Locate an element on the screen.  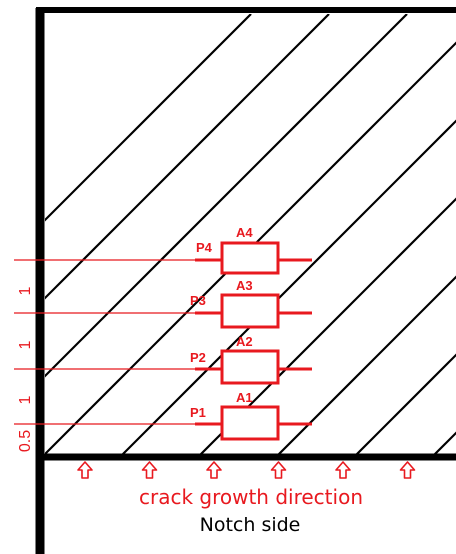
probe-p4-label: P4 is located at coordinates (204, 247).